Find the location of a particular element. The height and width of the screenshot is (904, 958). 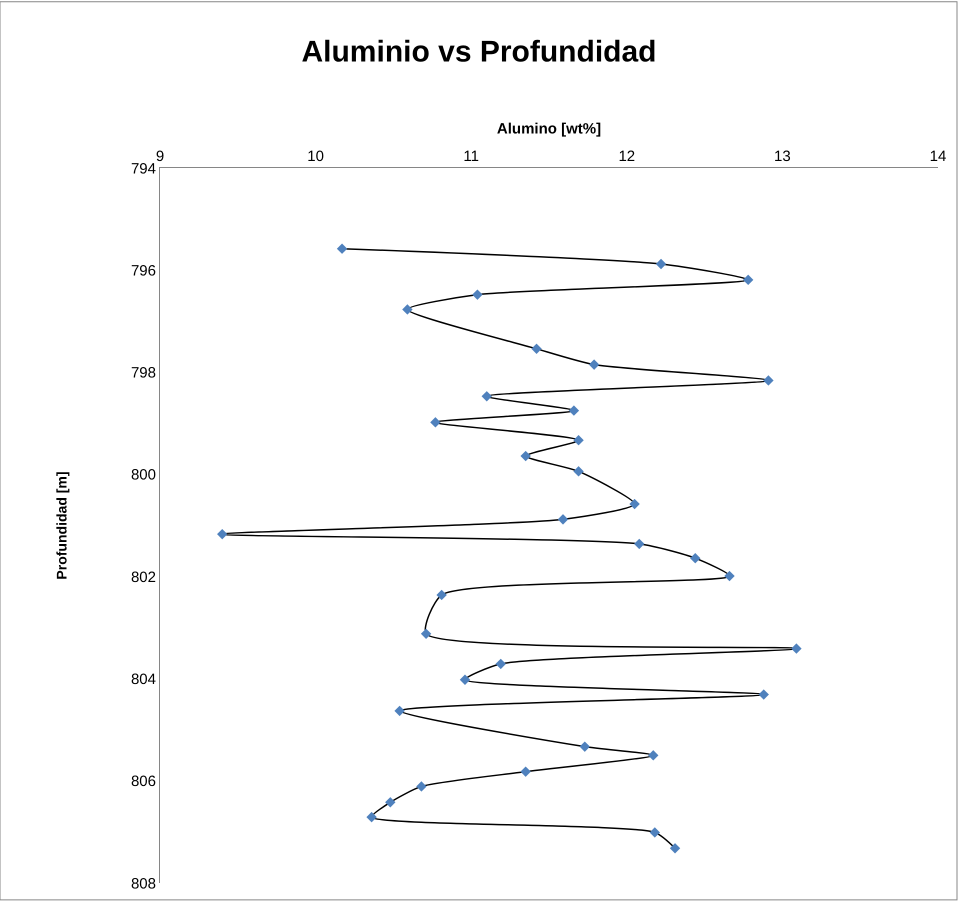

x-tick-label: 11 is located at coordinates (471, 156).